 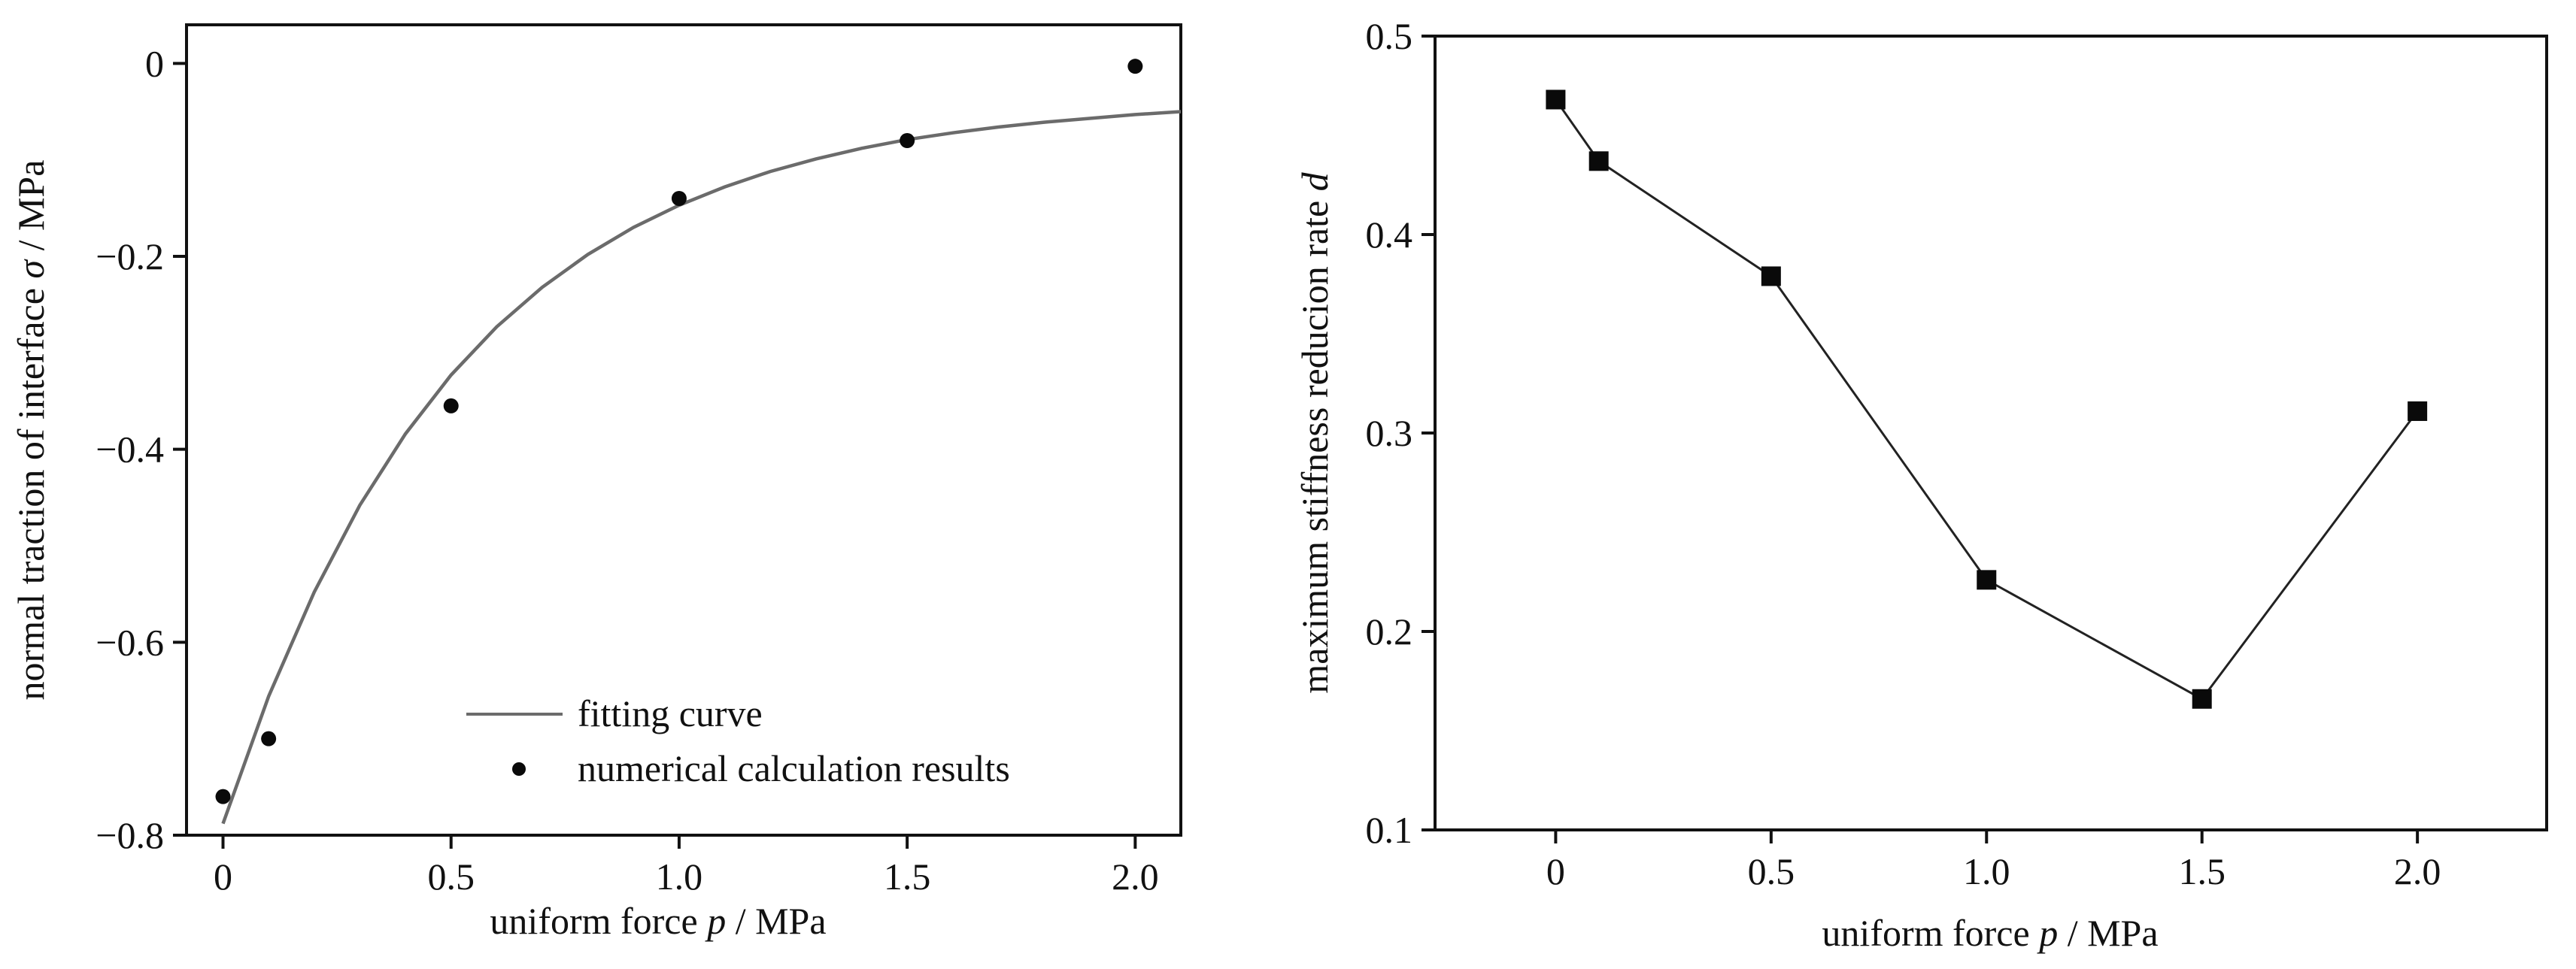 What do you see at coordinates (1389, 234) in the screenshot?
I see `y-tick-label: 0.4` at bounding box center [1389, 234].